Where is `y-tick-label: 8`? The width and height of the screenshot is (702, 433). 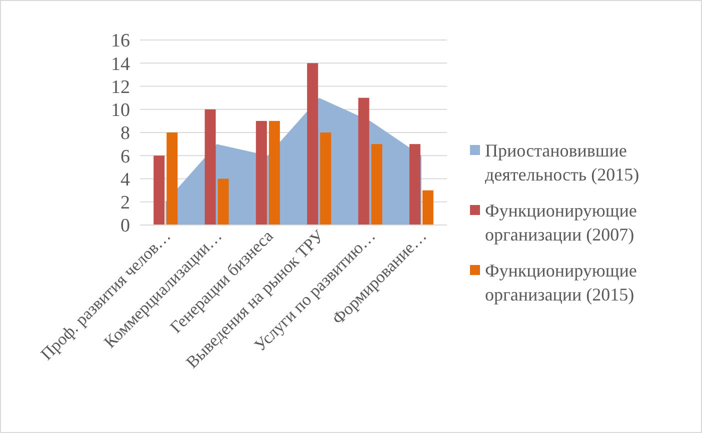
y-tick-label: 8 is located at coordinates (125, 133).